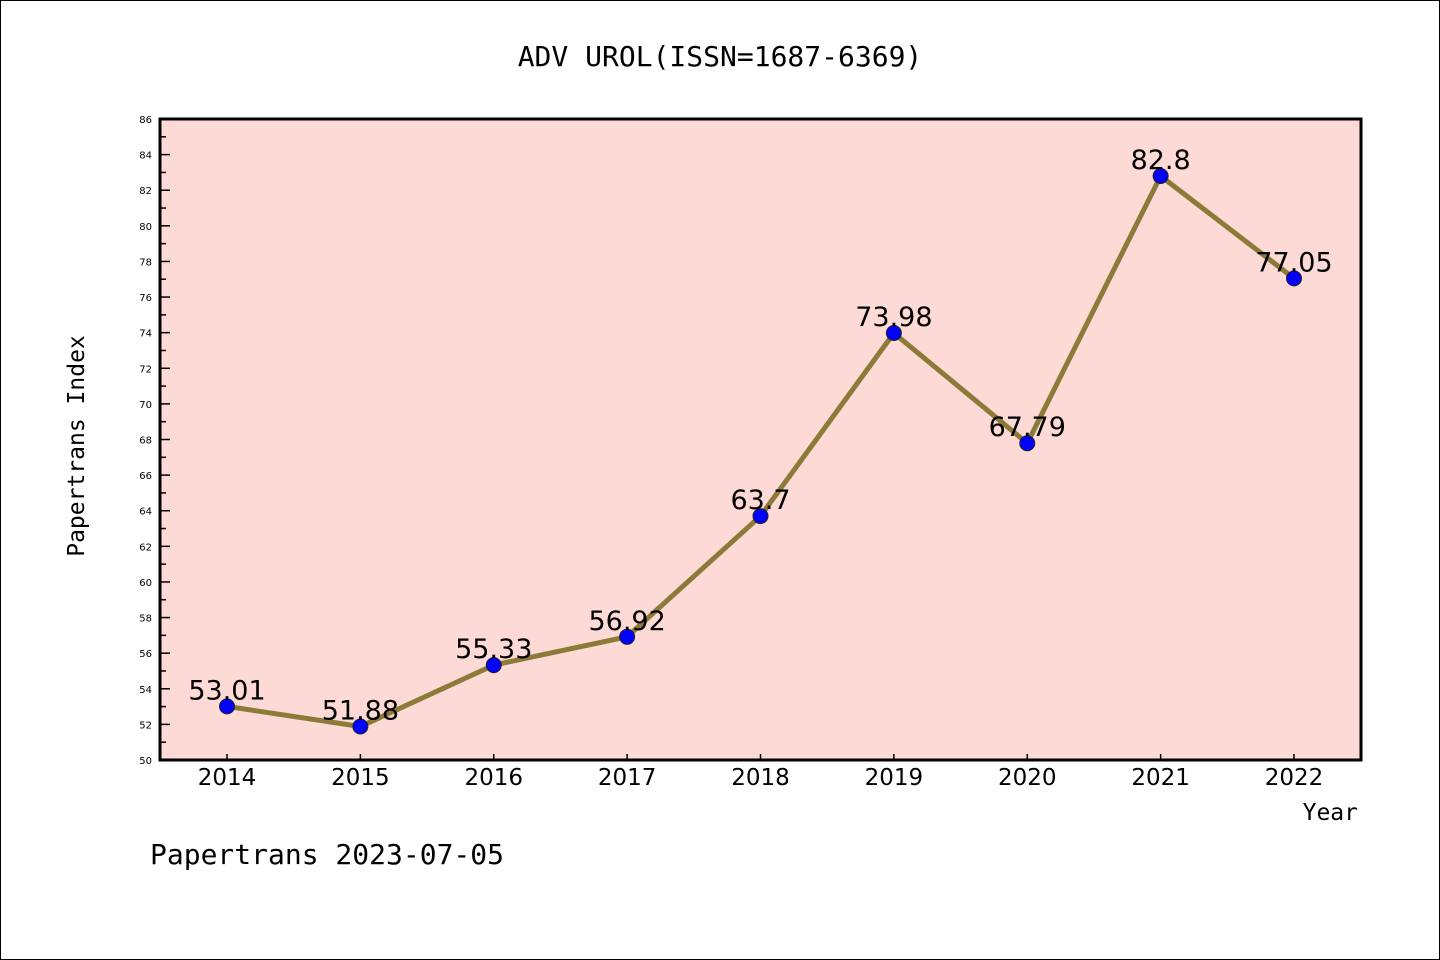 This screenshot has height=960, width=1440. What do you see at coordinates (145, 405) in the screenshot?
I see `y-tick-label: 70` at bounding box center [145, 405].